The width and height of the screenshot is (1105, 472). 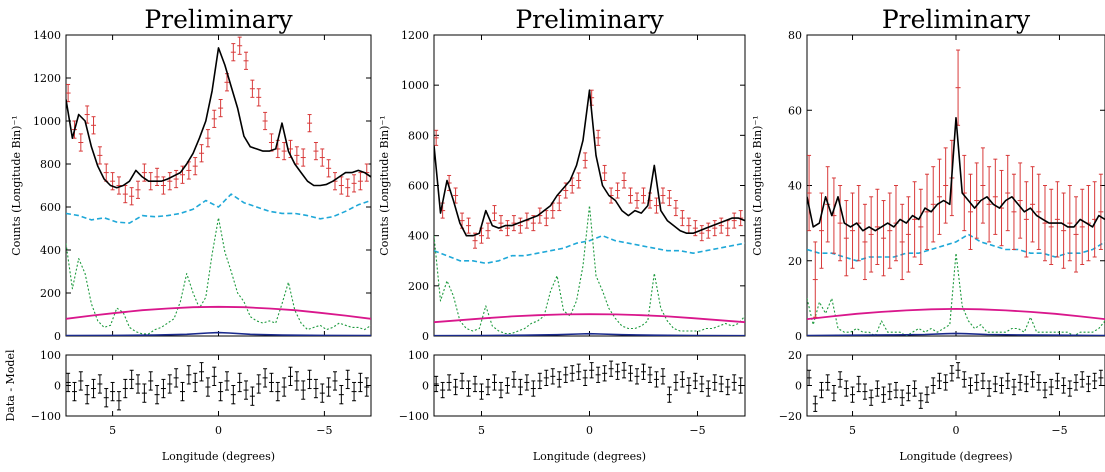 What do you see at coordinates (956, 174) in the screenshot?
I see `total-model-curve` at bounding box center [956, 174].